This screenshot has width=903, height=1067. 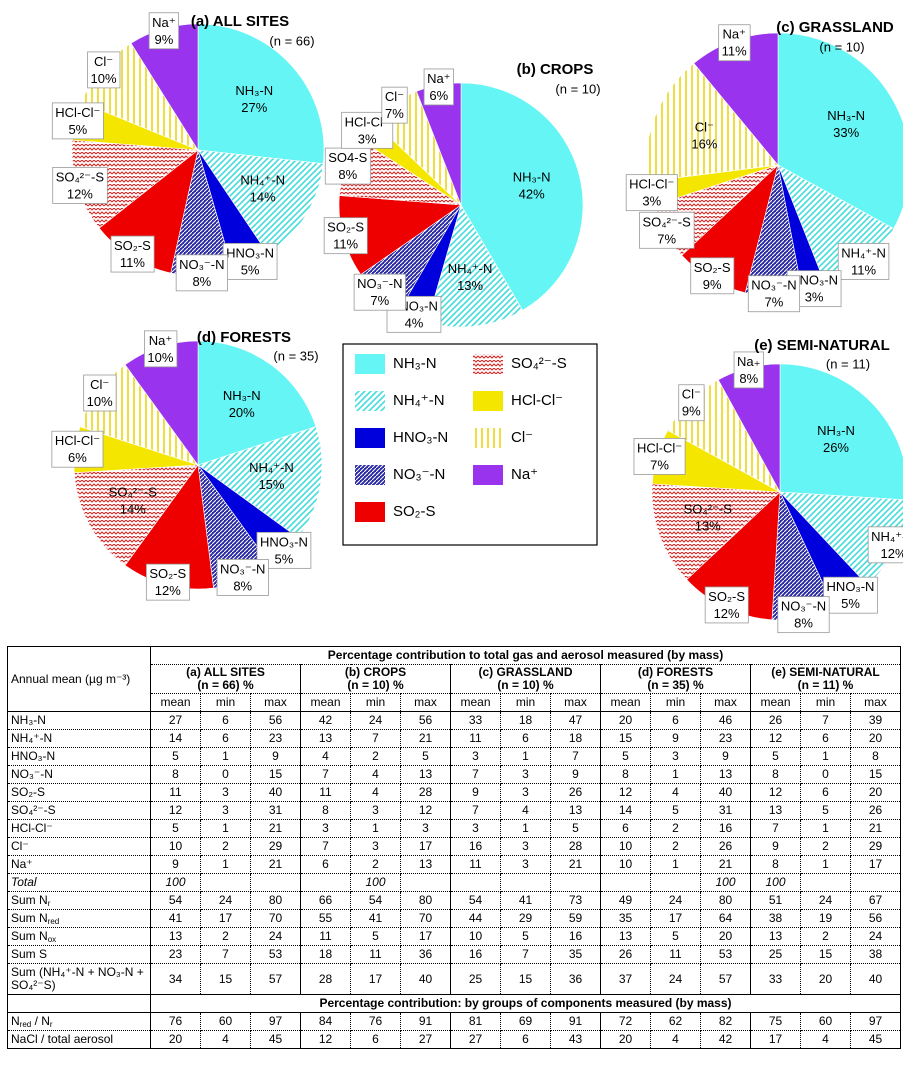 What do you see at coordinates (575, 720) in the screenshot?
I see `cell: 47` at bounding box center [575, 720].